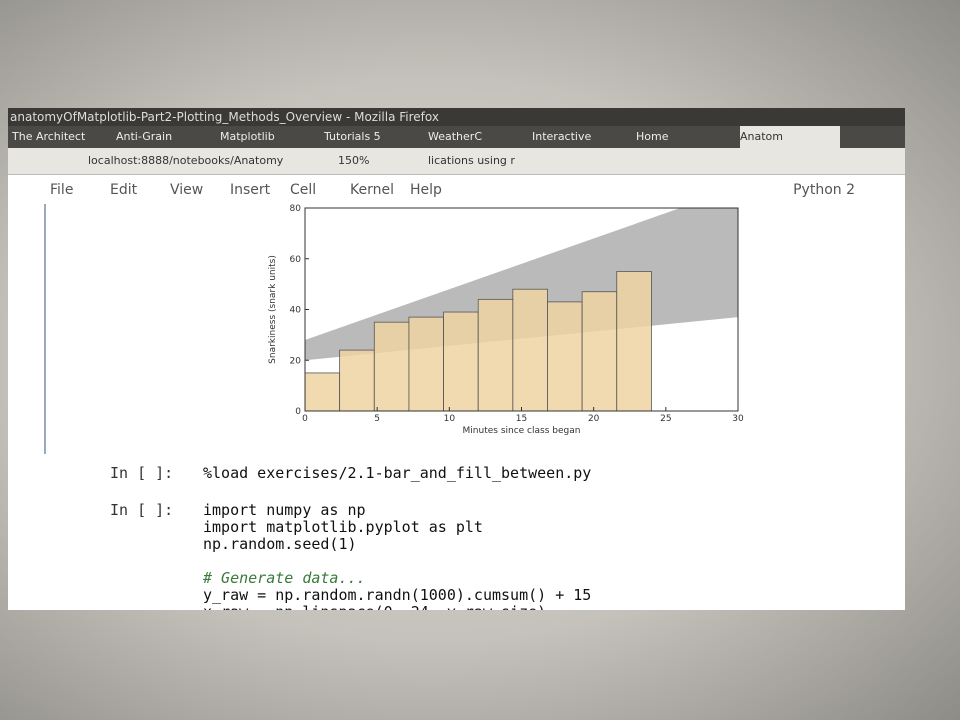 This screenshot has height=720, width=960. I want to click on menu-item: File, so click(62, 190).